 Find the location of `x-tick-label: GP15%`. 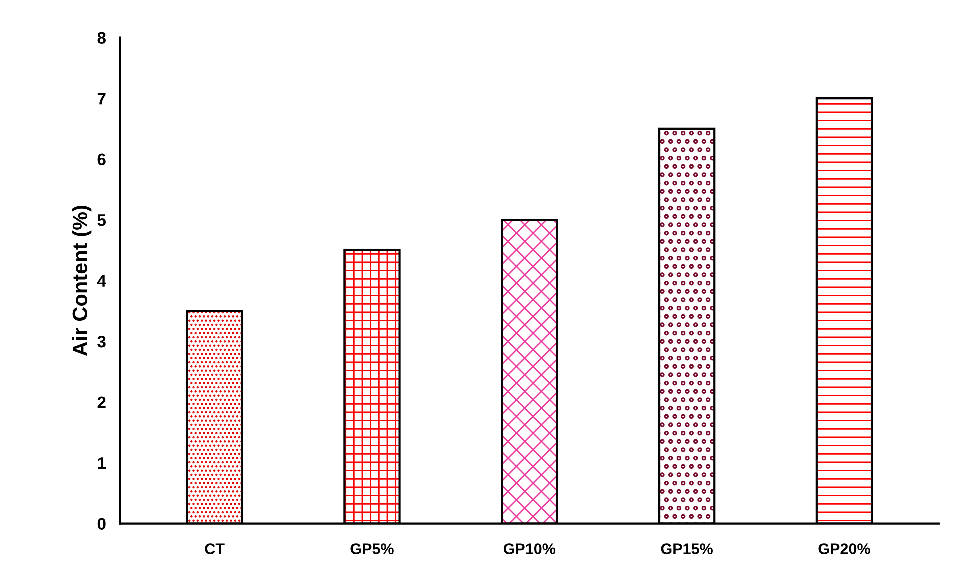

x-tick-label: GP15% is located at coordinates (687, 549).